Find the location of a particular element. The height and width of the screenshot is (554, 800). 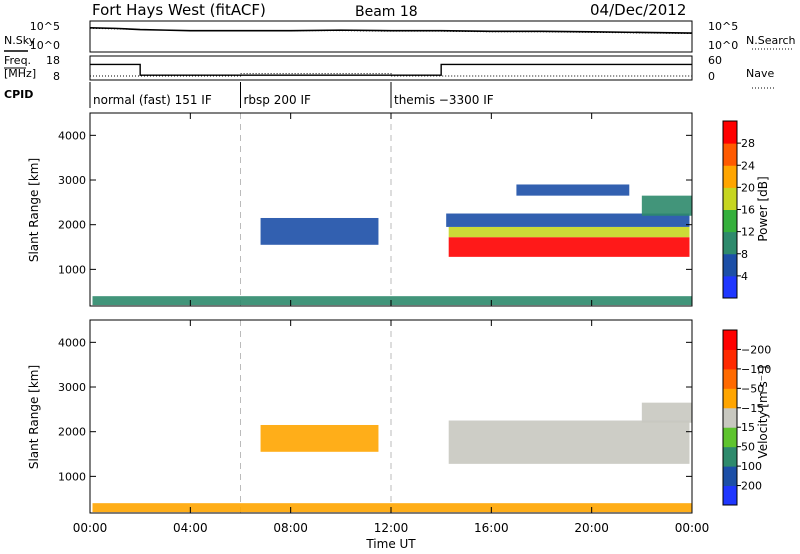

frequency-panel: 18 8 60 0 is located at coordinates (384, 68).